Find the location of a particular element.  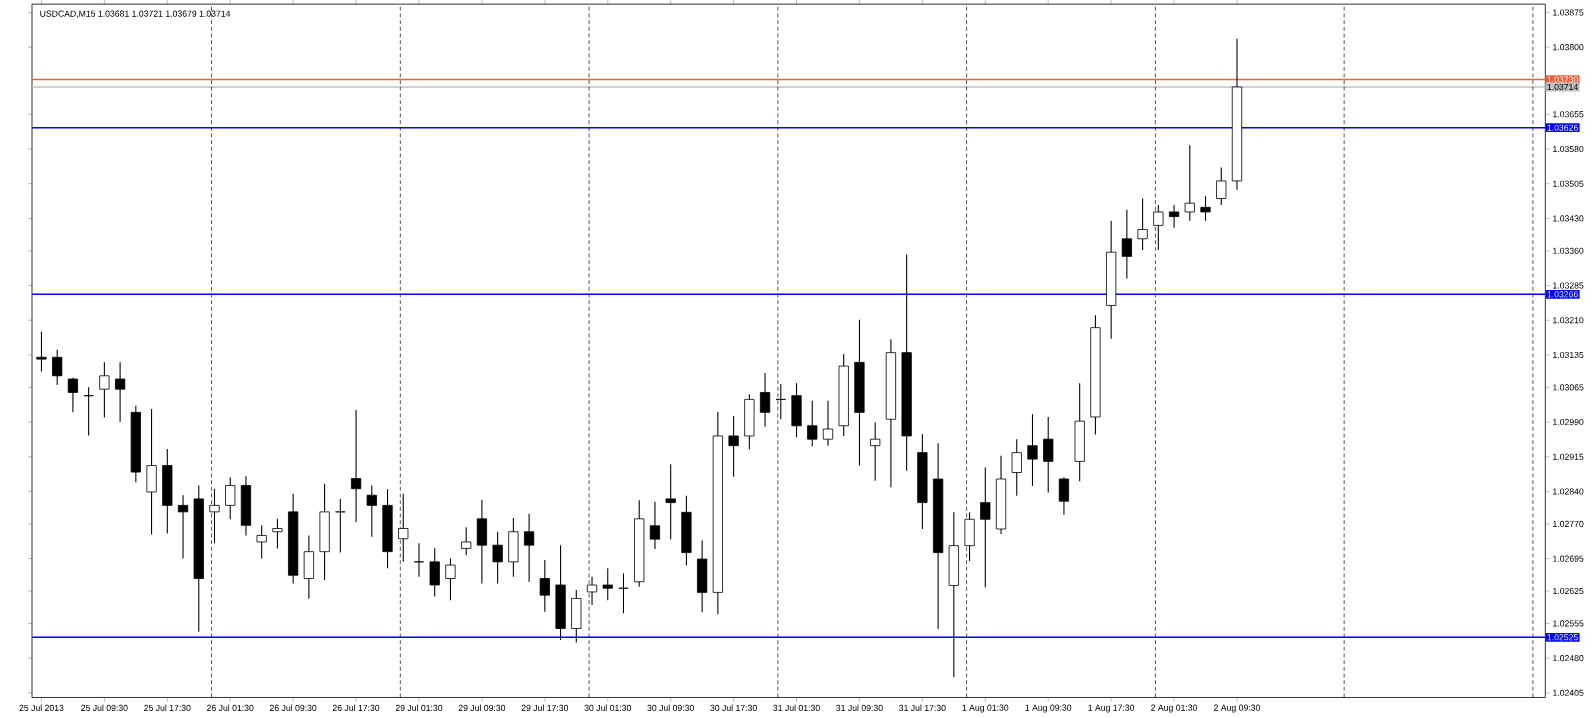

x-tick-label: 1 Aug 17:30 is located at coordinates (1111, 708).